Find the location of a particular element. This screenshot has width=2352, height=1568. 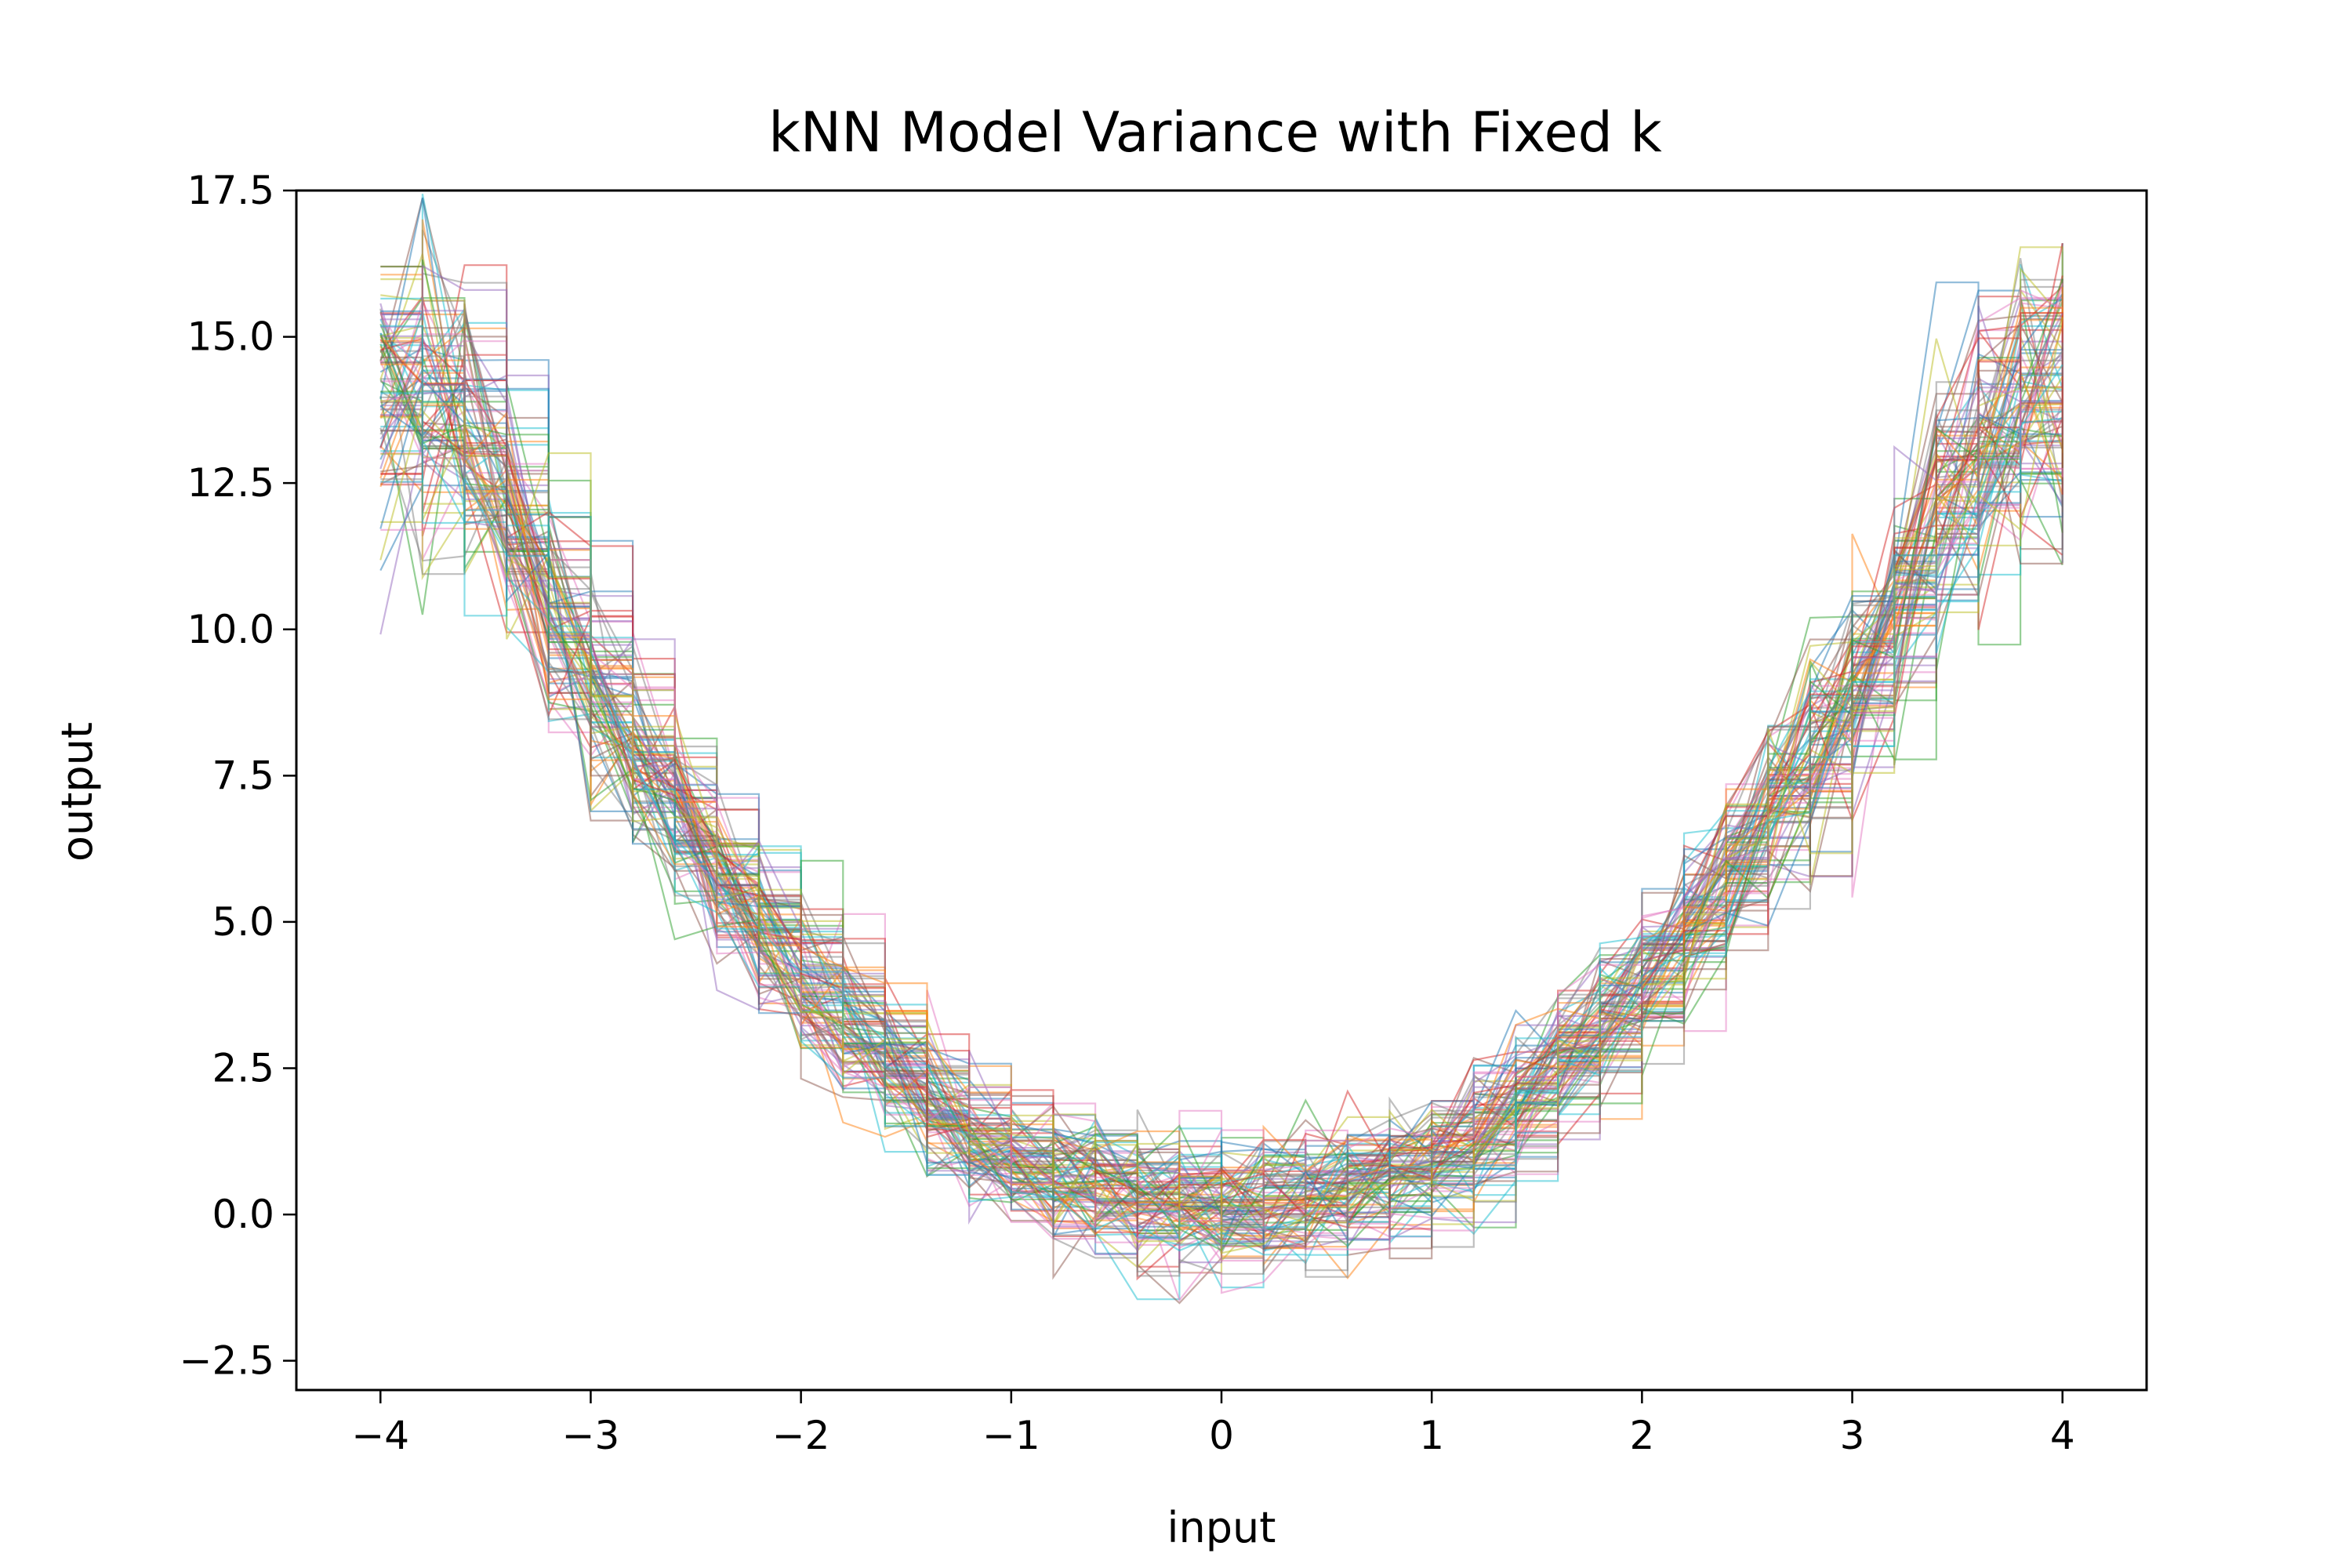

chart-title: kNN Model Variance with Fixed k is located at coordinates (1215, 132).